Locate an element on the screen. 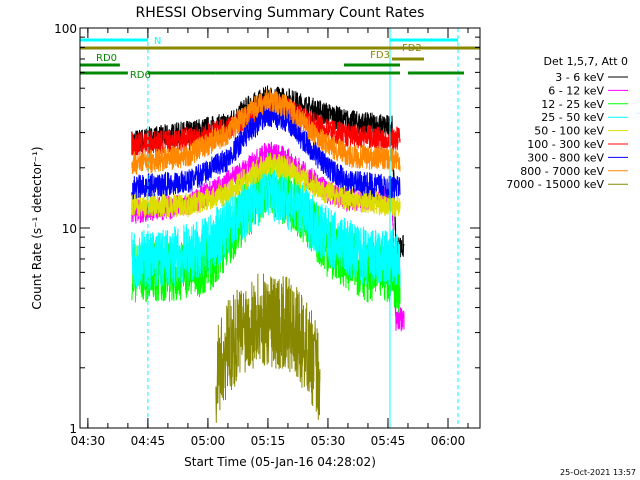 The image size is (640, 480). flag-label-4: RD0 is located at coordinates (106, 58).